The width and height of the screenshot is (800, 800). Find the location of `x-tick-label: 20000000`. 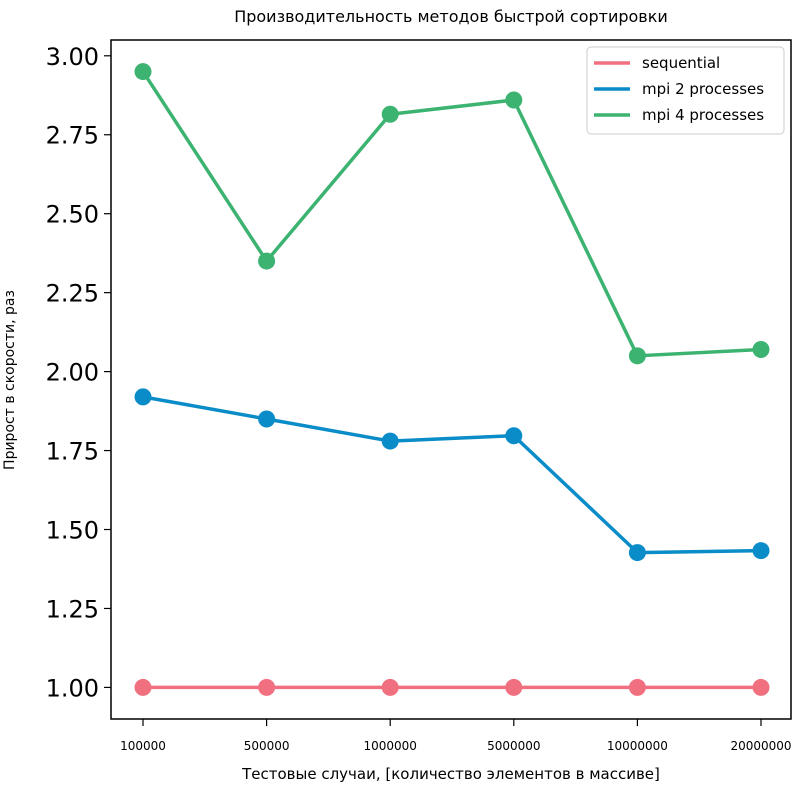

x-tick-label: 20000000 is located at coordinates (760, 746).